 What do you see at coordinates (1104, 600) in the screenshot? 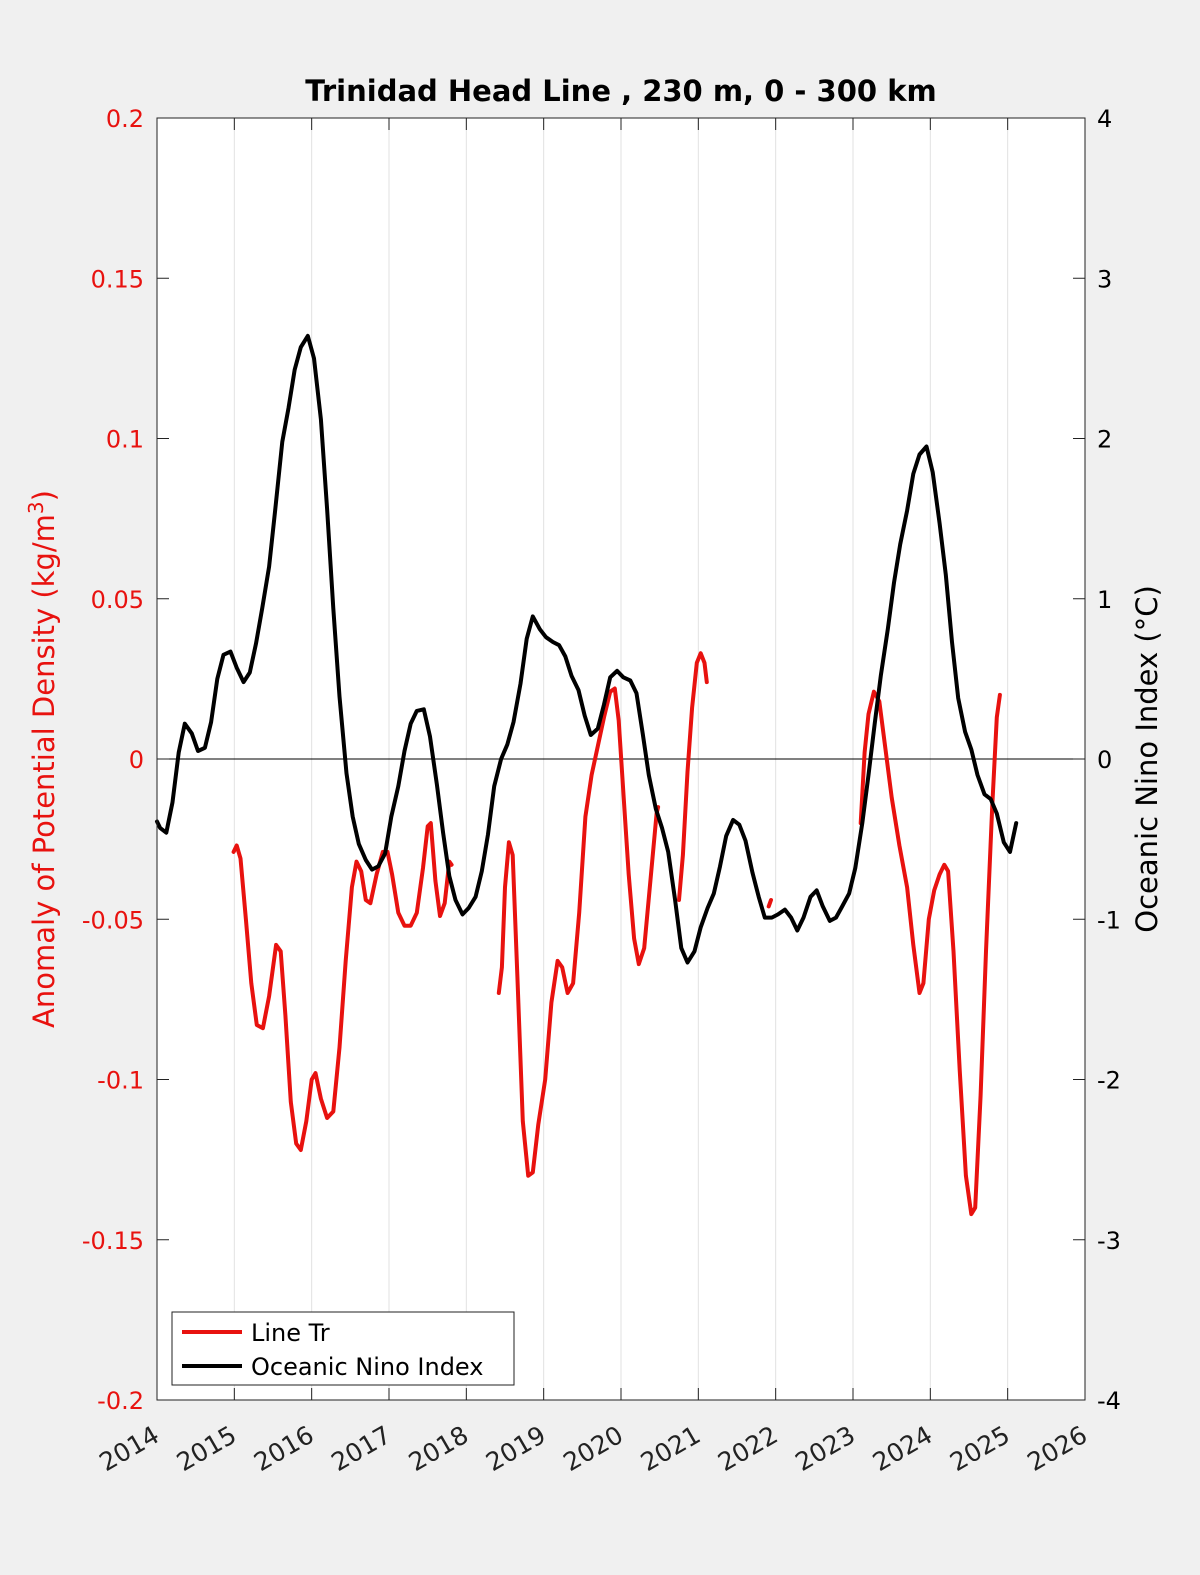
I see `y-right-tick-label: 1` at bounding box center [1104, 600].